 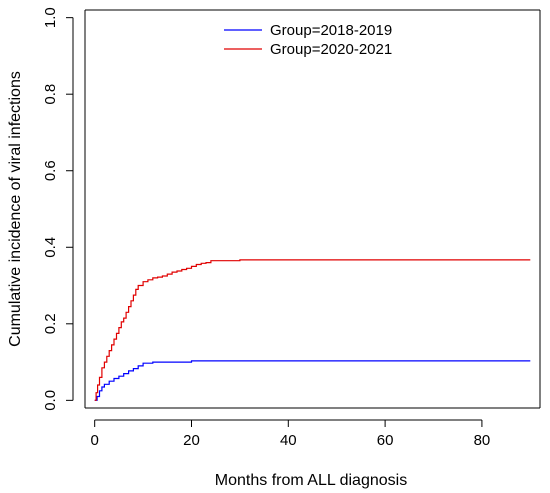 I want to click on y-tick-label: 1.0, so click(x=50, y=17).